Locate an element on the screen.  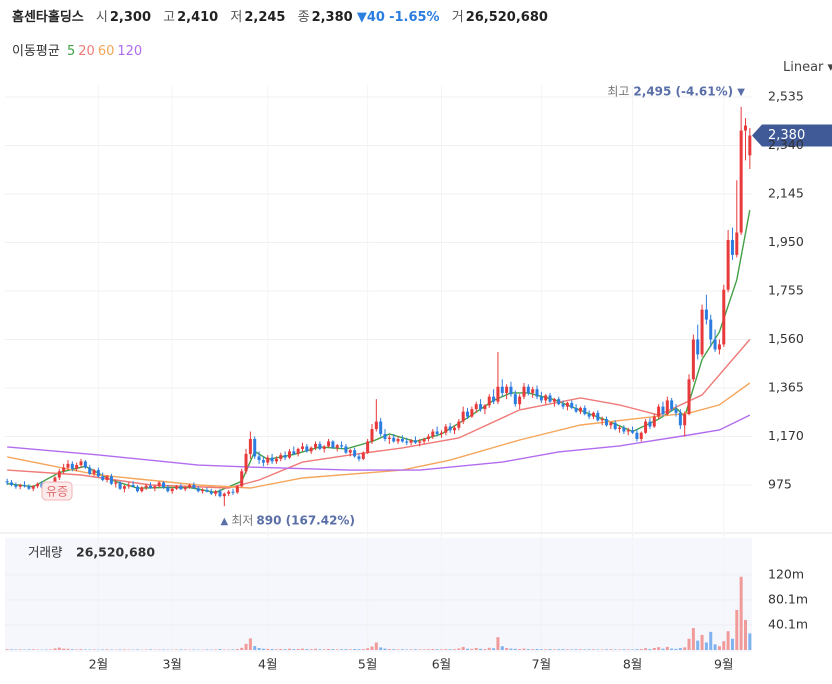
y-tick-label: 975 is located at coordinates (780, 483).